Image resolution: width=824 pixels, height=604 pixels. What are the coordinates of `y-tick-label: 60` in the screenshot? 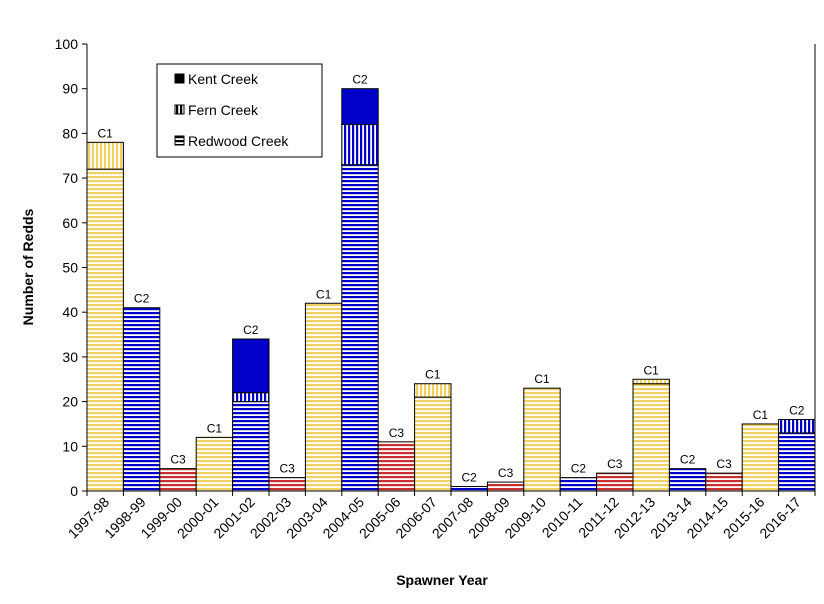 It's located at (70, 223).